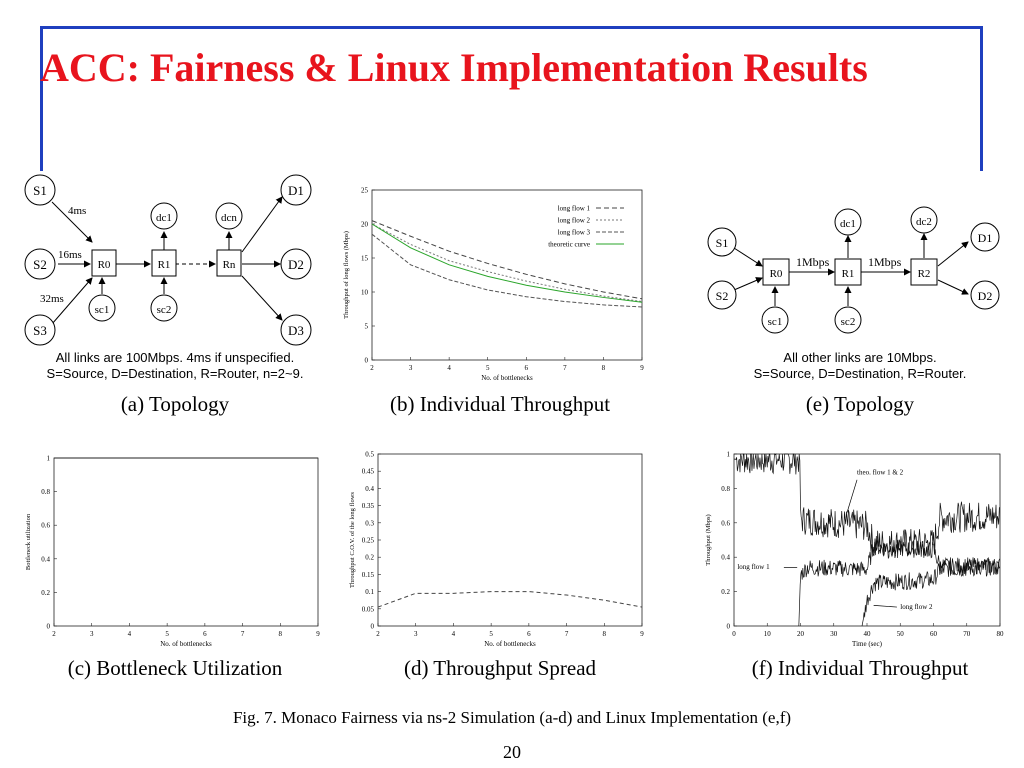  I want to click on annotation-long-flow-1: long flow 1, so click(753, 567).